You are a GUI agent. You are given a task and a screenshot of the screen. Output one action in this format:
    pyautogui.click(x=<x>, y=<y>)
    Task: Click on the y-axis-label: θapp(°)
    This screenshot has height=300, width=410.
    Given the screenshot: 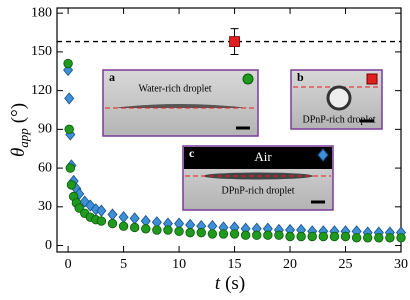 What is the action you would take?
    pyautogui.click(x=19, y=130)
    